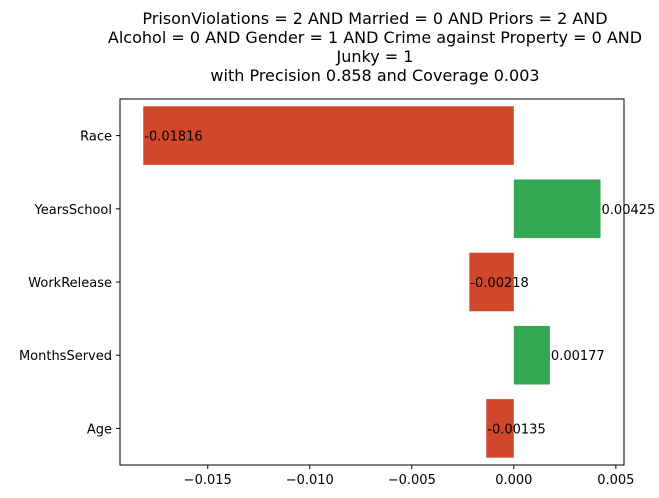 The height and width of the screenshot is (498, 659). What do you see at coordinates (629, 210) in the screenshot?
I see `data-label: 0.00425` at bounding box center [629, 210].